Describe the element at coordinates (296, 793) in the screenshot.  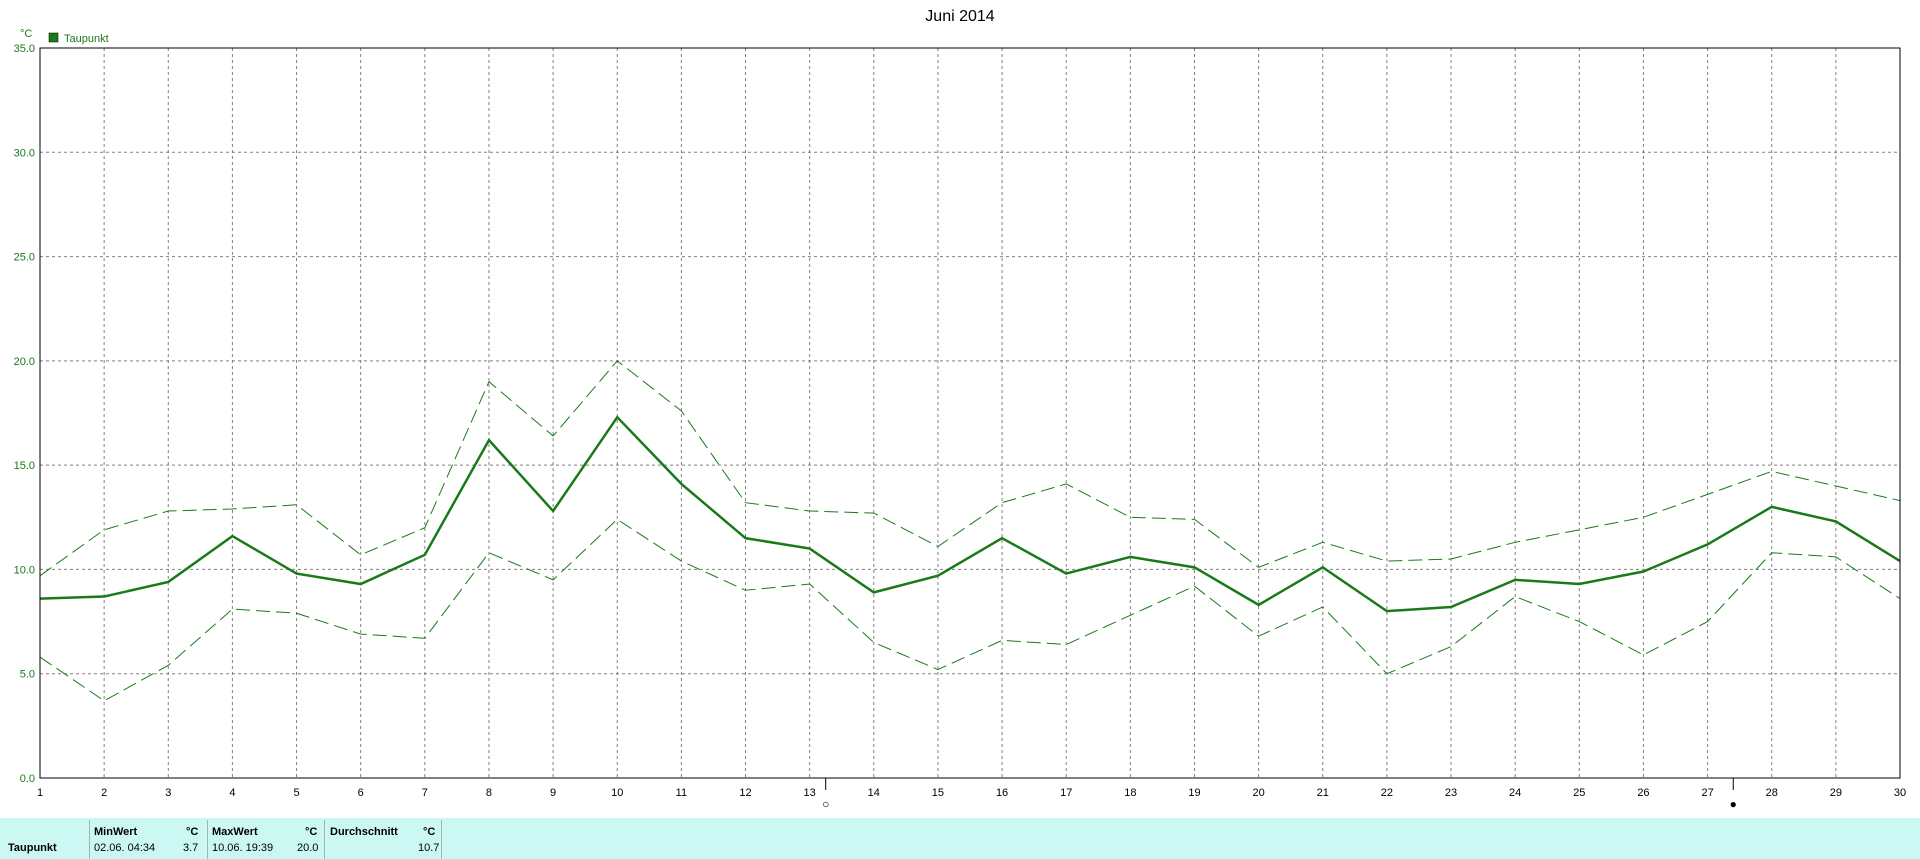
I see `x-tick-label: 5` at that location.